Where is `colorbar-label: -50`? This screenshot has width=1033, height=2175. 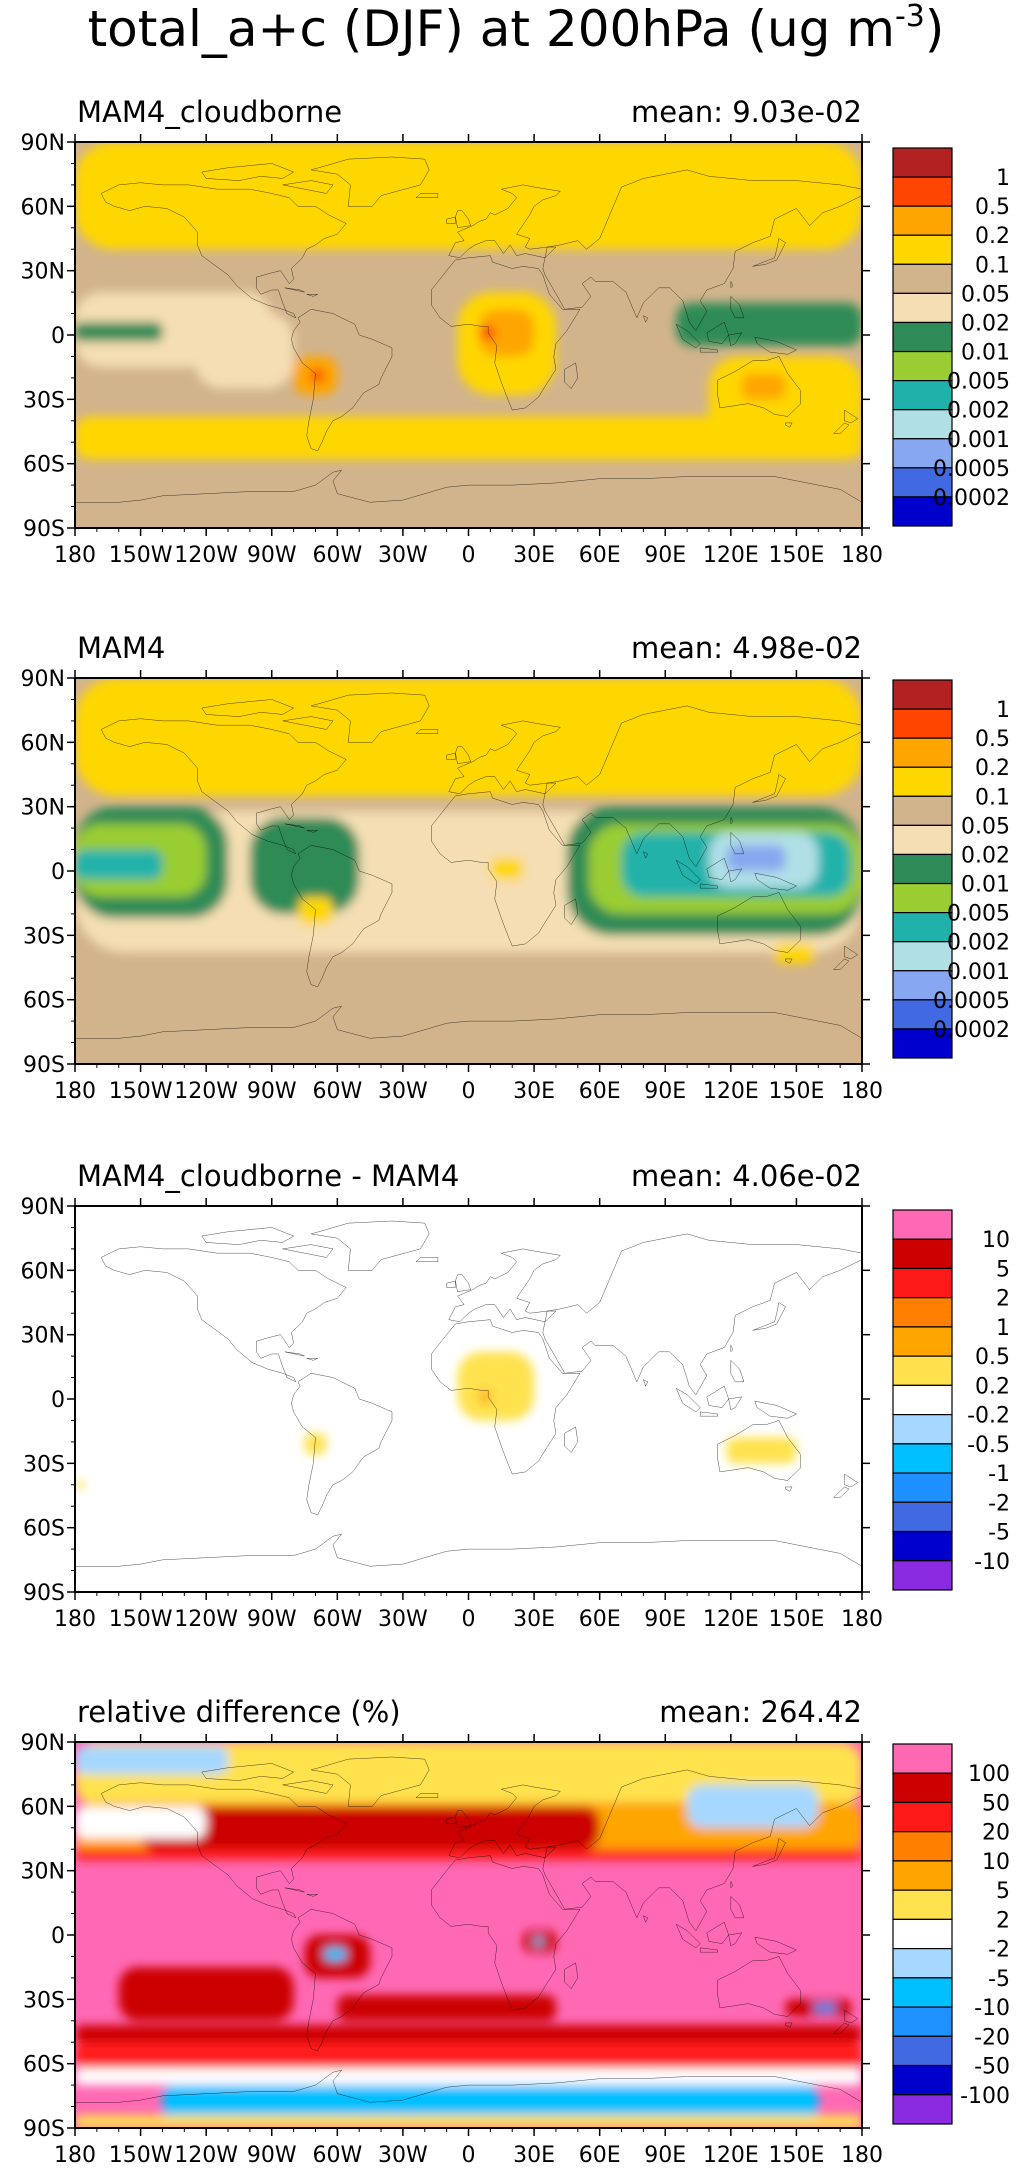 colorbar-label: -50 is located at coordinates (992, 2067).